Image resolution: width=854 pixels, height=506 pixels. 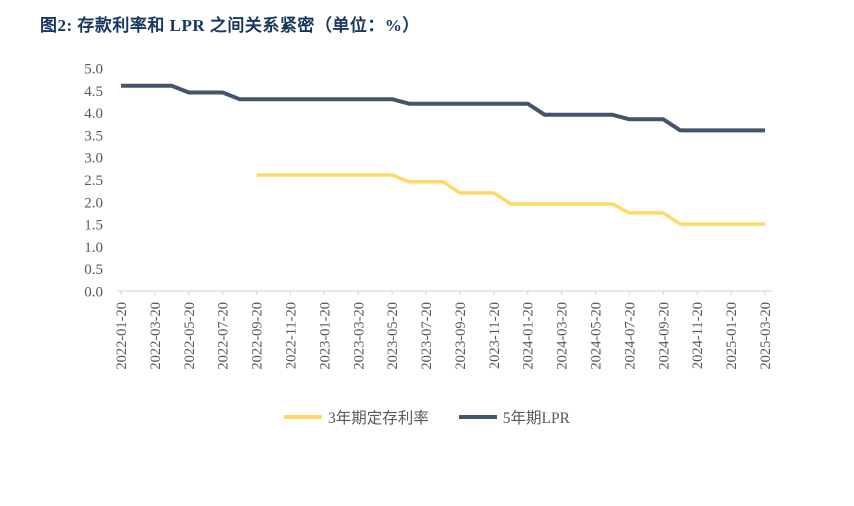 I want to click on legend-item-deposit-rate: 3年期定存利率, so click(x=356, y=417).